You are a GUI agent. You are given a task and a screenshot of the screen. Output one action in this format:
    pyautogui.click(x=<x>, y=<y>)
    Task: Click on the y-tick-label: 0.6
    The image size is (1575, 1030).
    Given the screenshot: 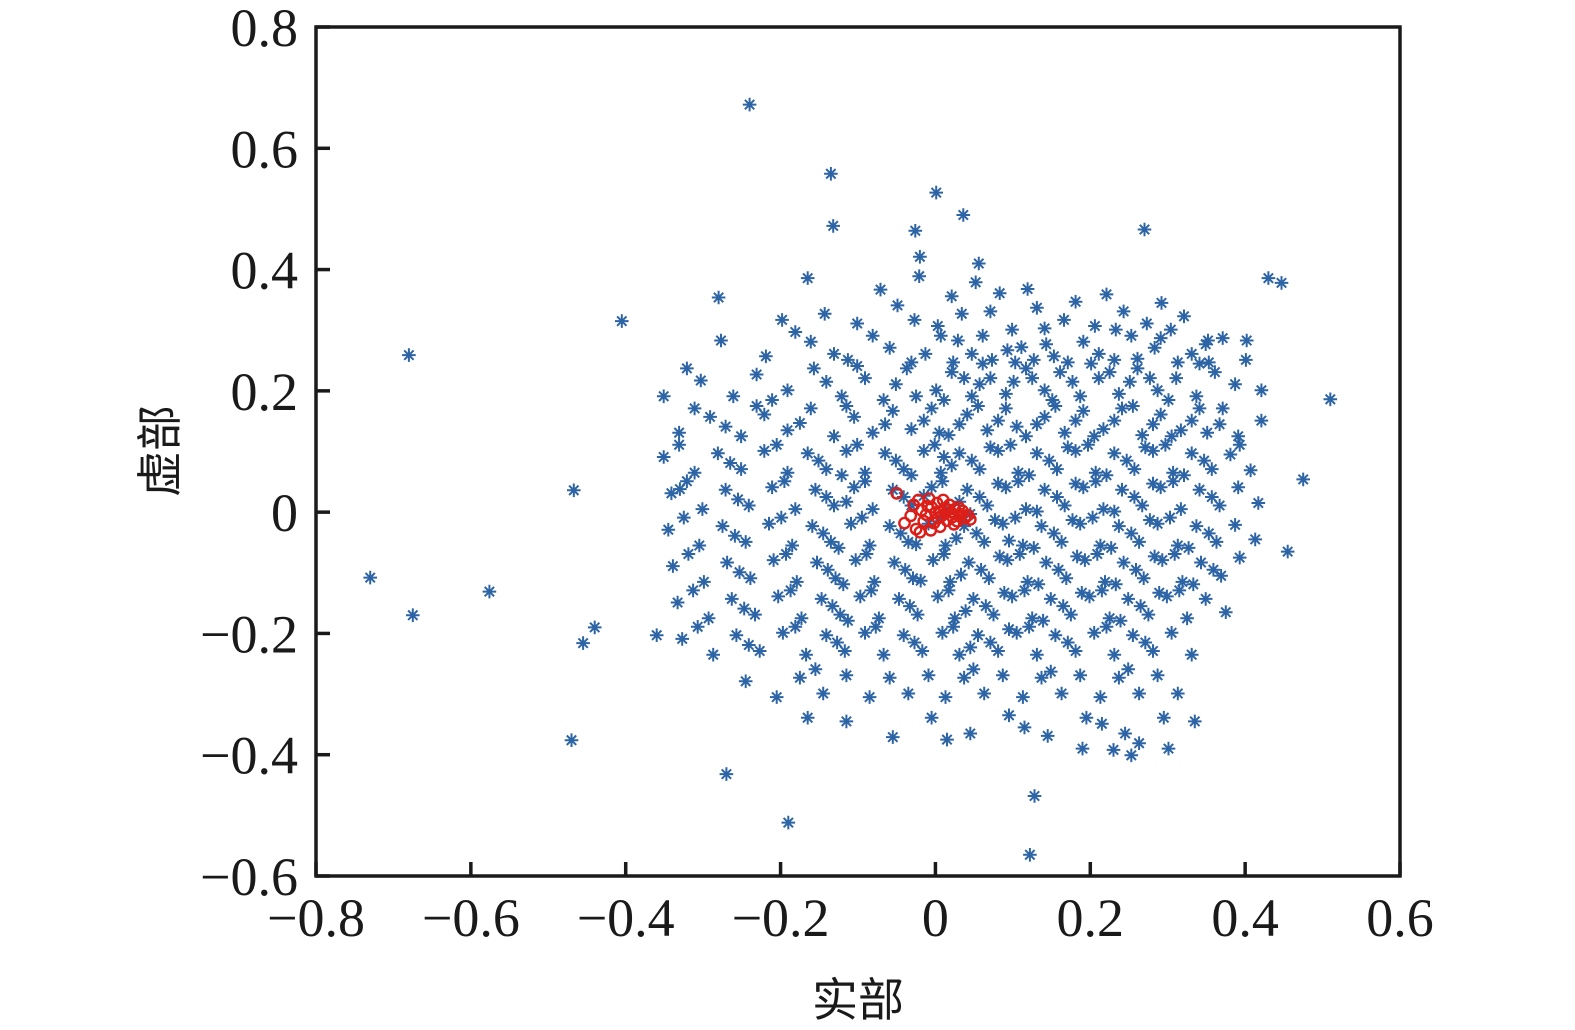 What is the action you would take?
    pyautogui.click(x=265, y=149)
    